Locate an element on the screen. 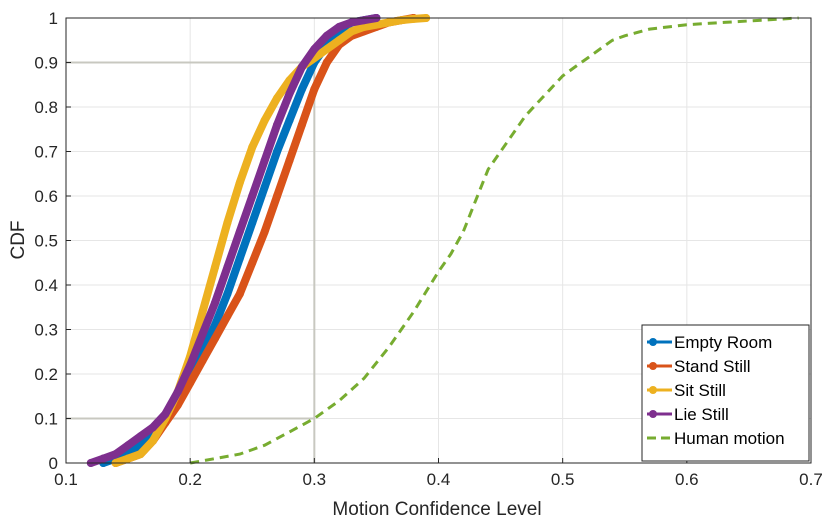 The width and height of the screenshot is (831, 523). x-tick-label: 0.5 is located at coordinates (563, 479).